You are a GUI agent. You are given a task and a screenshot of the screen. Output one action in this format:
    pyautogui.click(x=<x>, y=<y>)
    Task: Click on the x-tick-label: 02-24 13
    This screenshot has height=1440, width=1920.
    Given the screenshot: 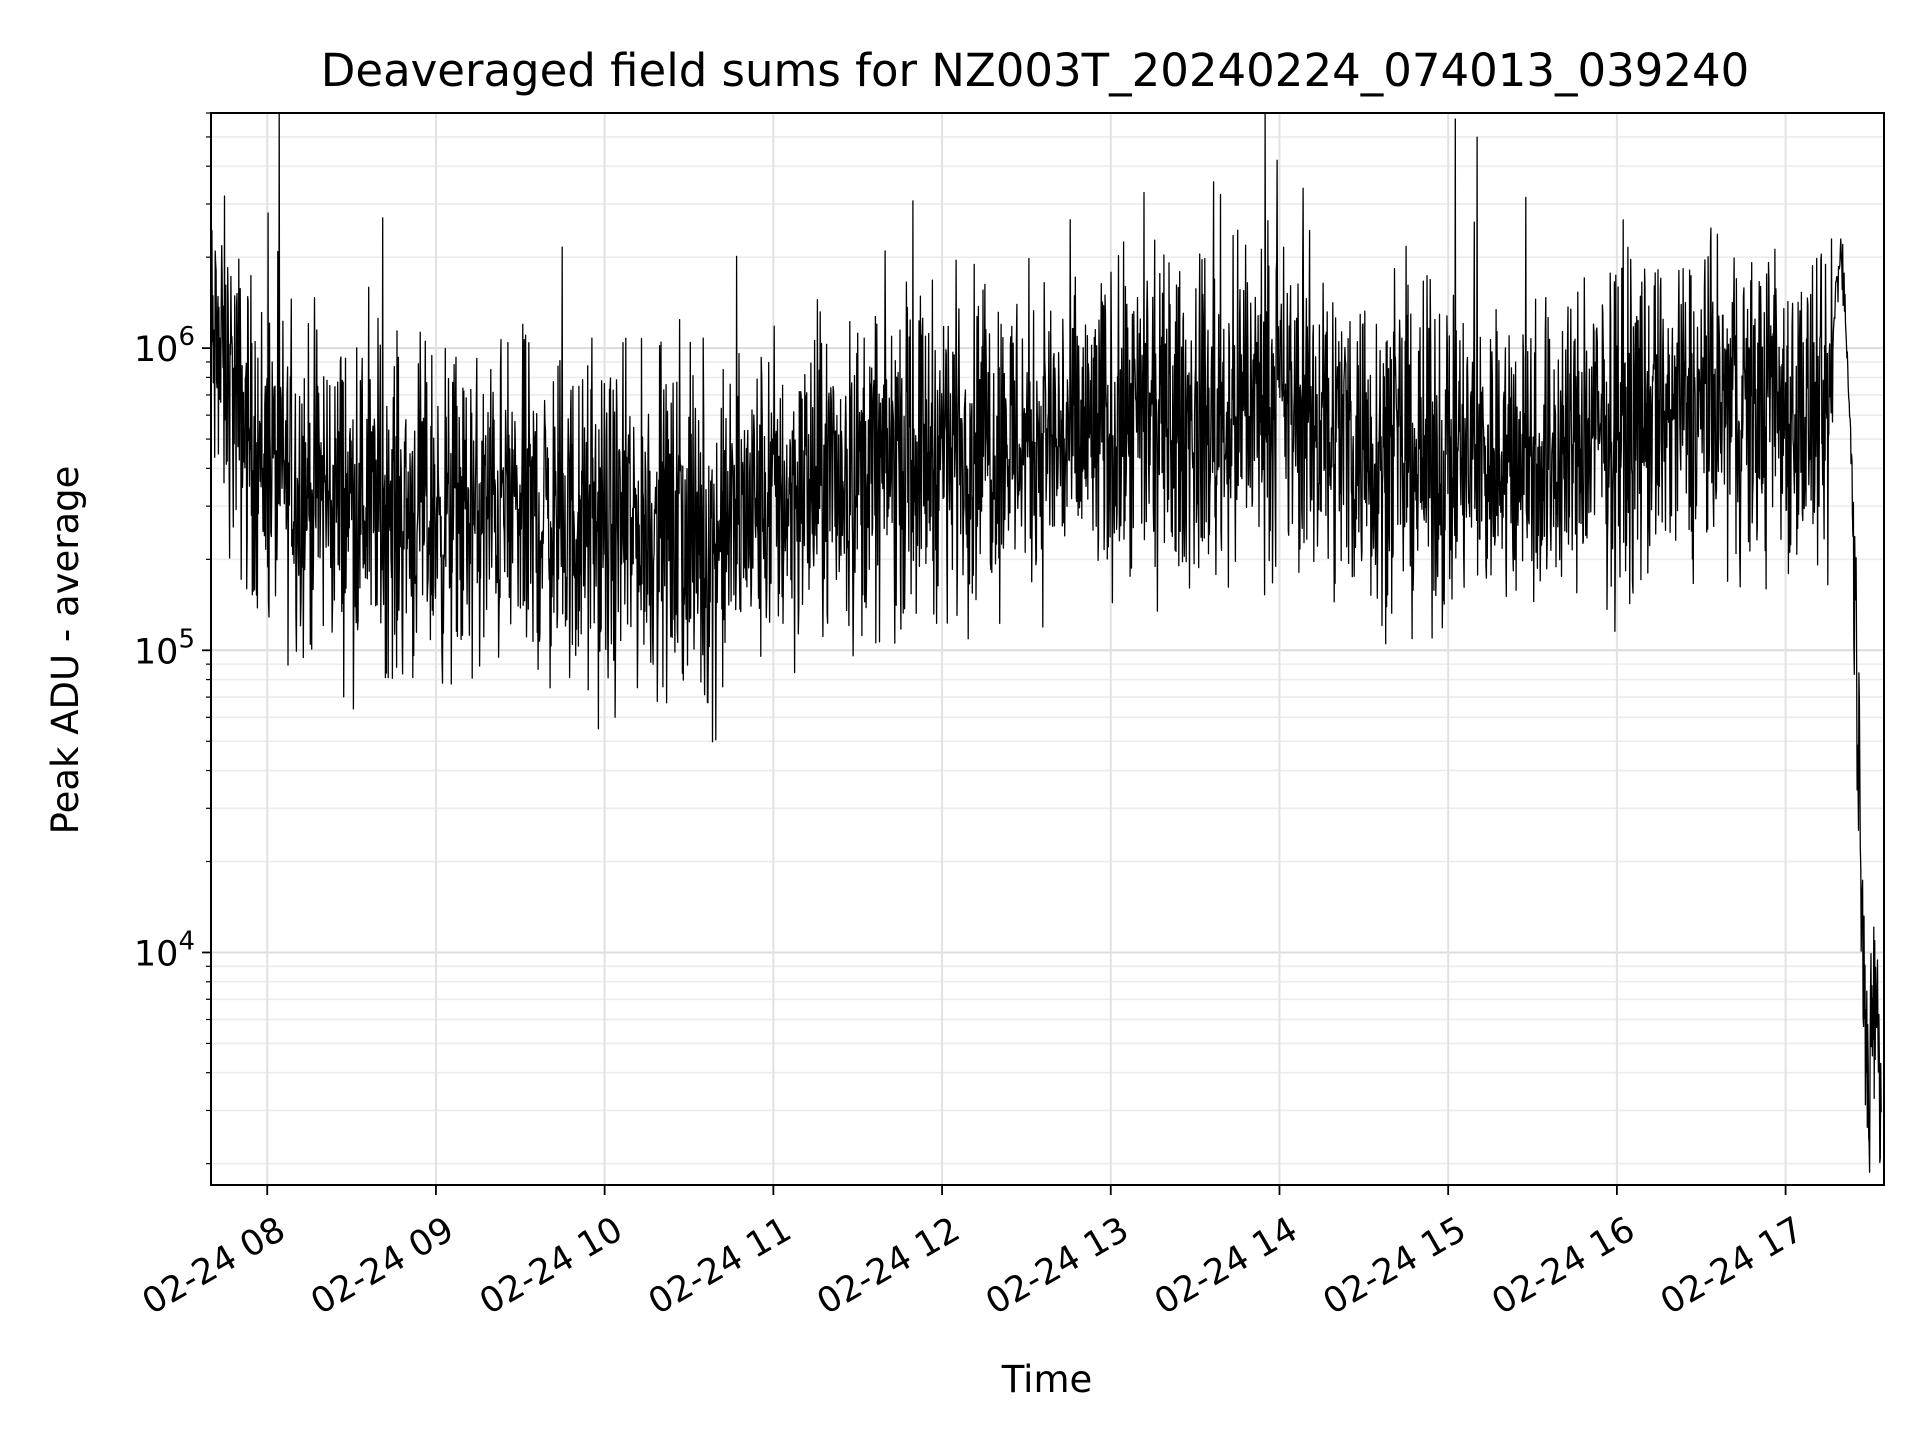 What is the action you would take?
    pyautogui.click(x=1057, y=1266)
    